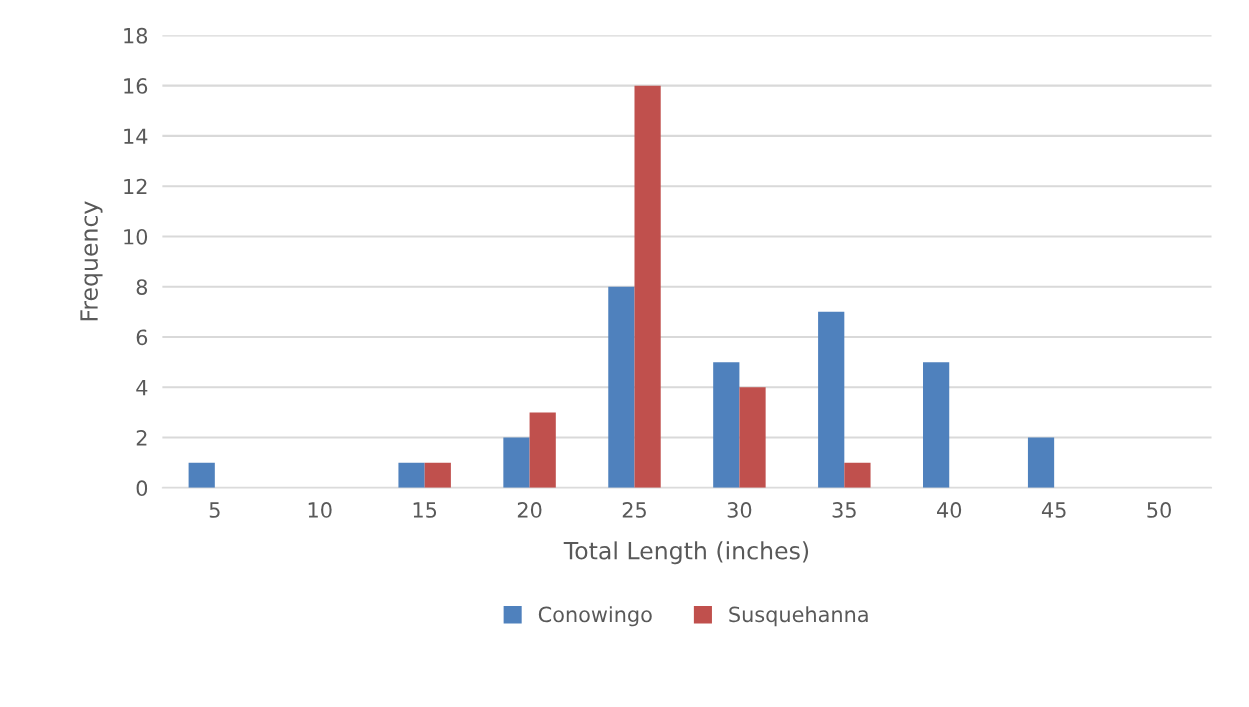  Describe the element at coordinates (136, 236) in the screenshot. I see `y-tick-label: 10` at that location.